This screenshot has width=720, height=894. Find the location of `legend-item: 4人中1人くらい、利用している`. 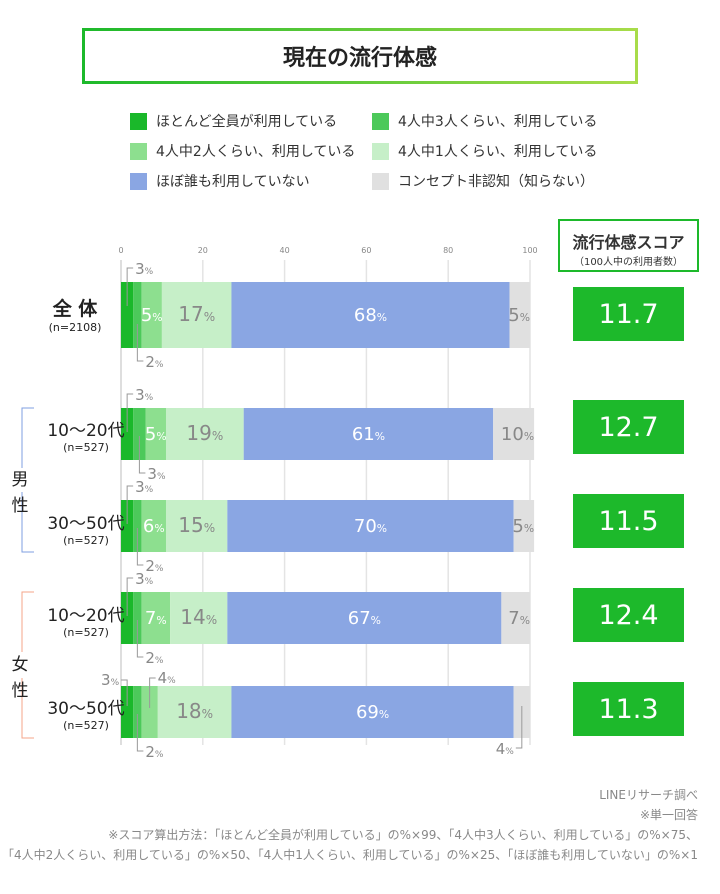

legend-item: 4人中1人くらい、利用している is located at coordinates (484, 151).